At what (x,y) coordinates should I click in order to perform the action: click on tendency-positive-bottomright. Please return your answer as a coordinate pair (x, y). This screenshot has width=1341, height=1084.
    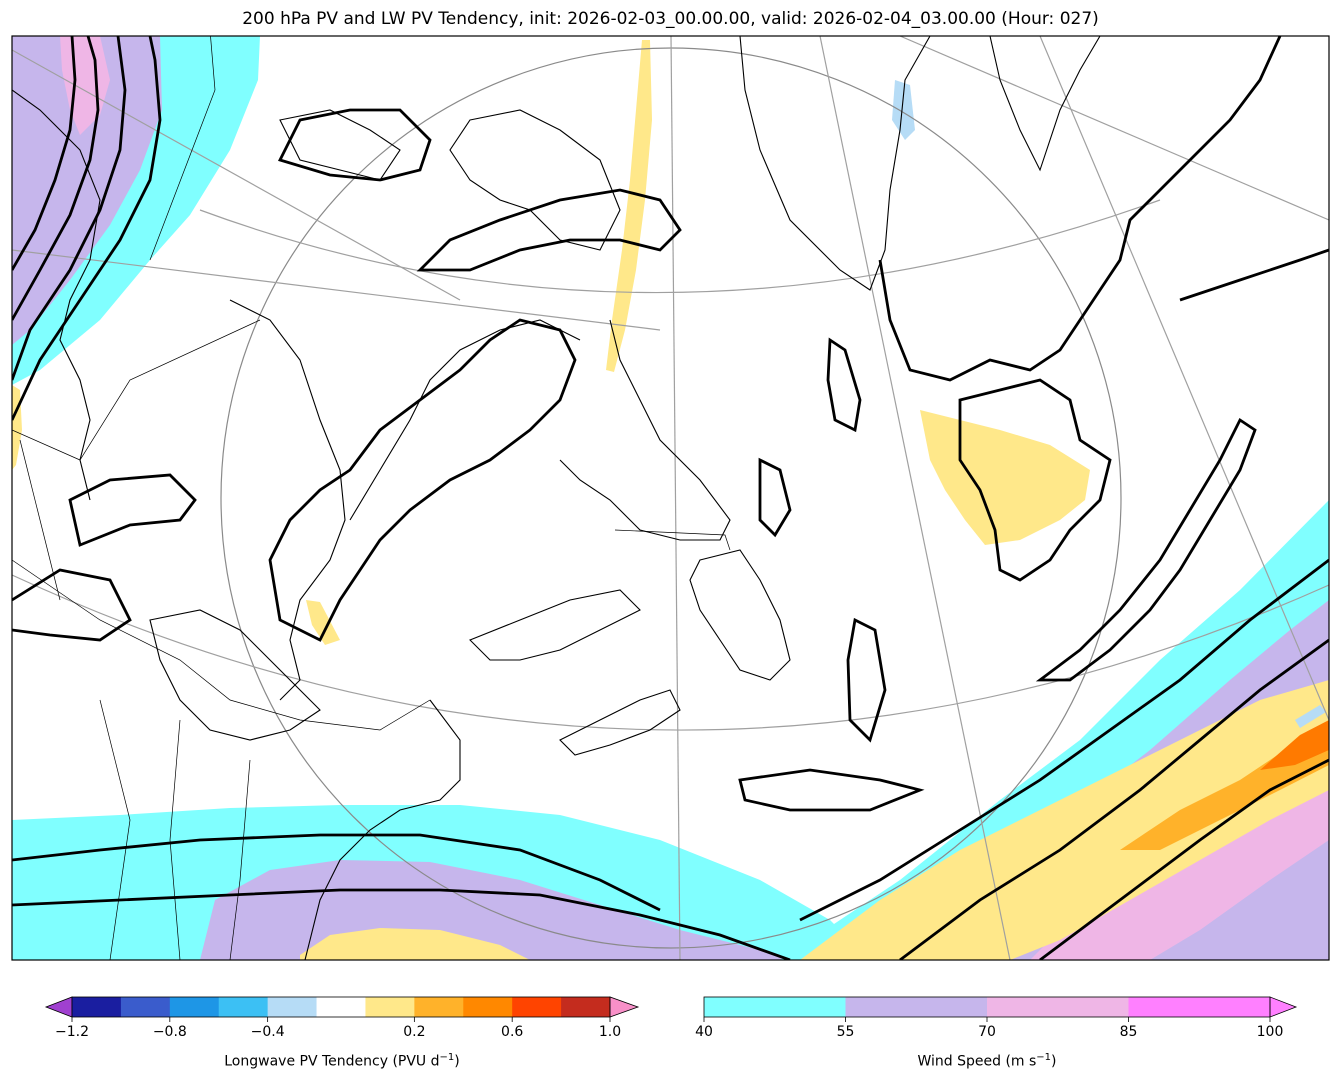
    Looking at the image, I should click on (1064, 820).